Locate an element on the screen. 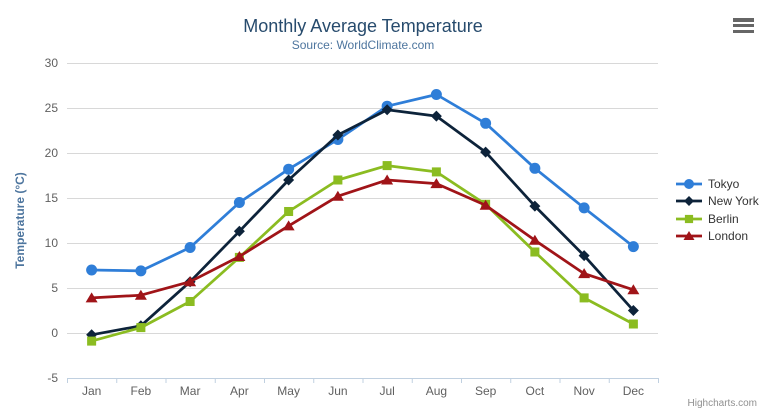 This screenshot has width=769, height=416. x-axis-label: Jan is located at coordinates (91, 391).